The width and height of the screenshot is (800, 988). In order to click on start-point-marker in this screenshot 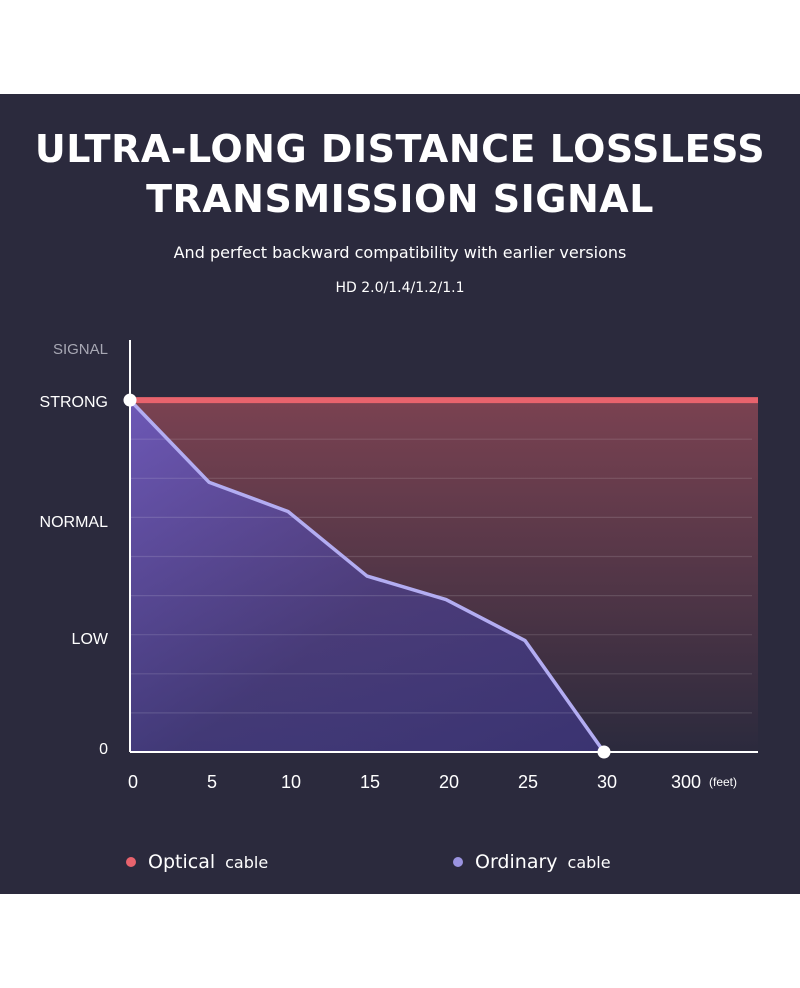, I will do `click(130, 400)`.